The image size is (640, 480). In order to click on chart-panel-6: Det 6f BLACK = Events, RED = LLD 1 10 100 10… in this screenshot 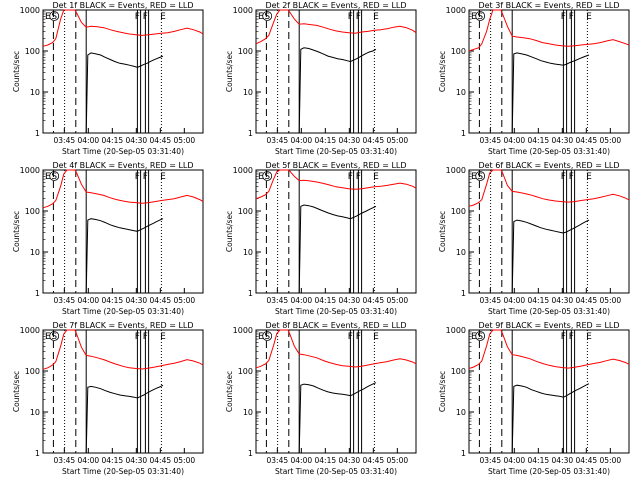, I will do `click(534, 238)`.